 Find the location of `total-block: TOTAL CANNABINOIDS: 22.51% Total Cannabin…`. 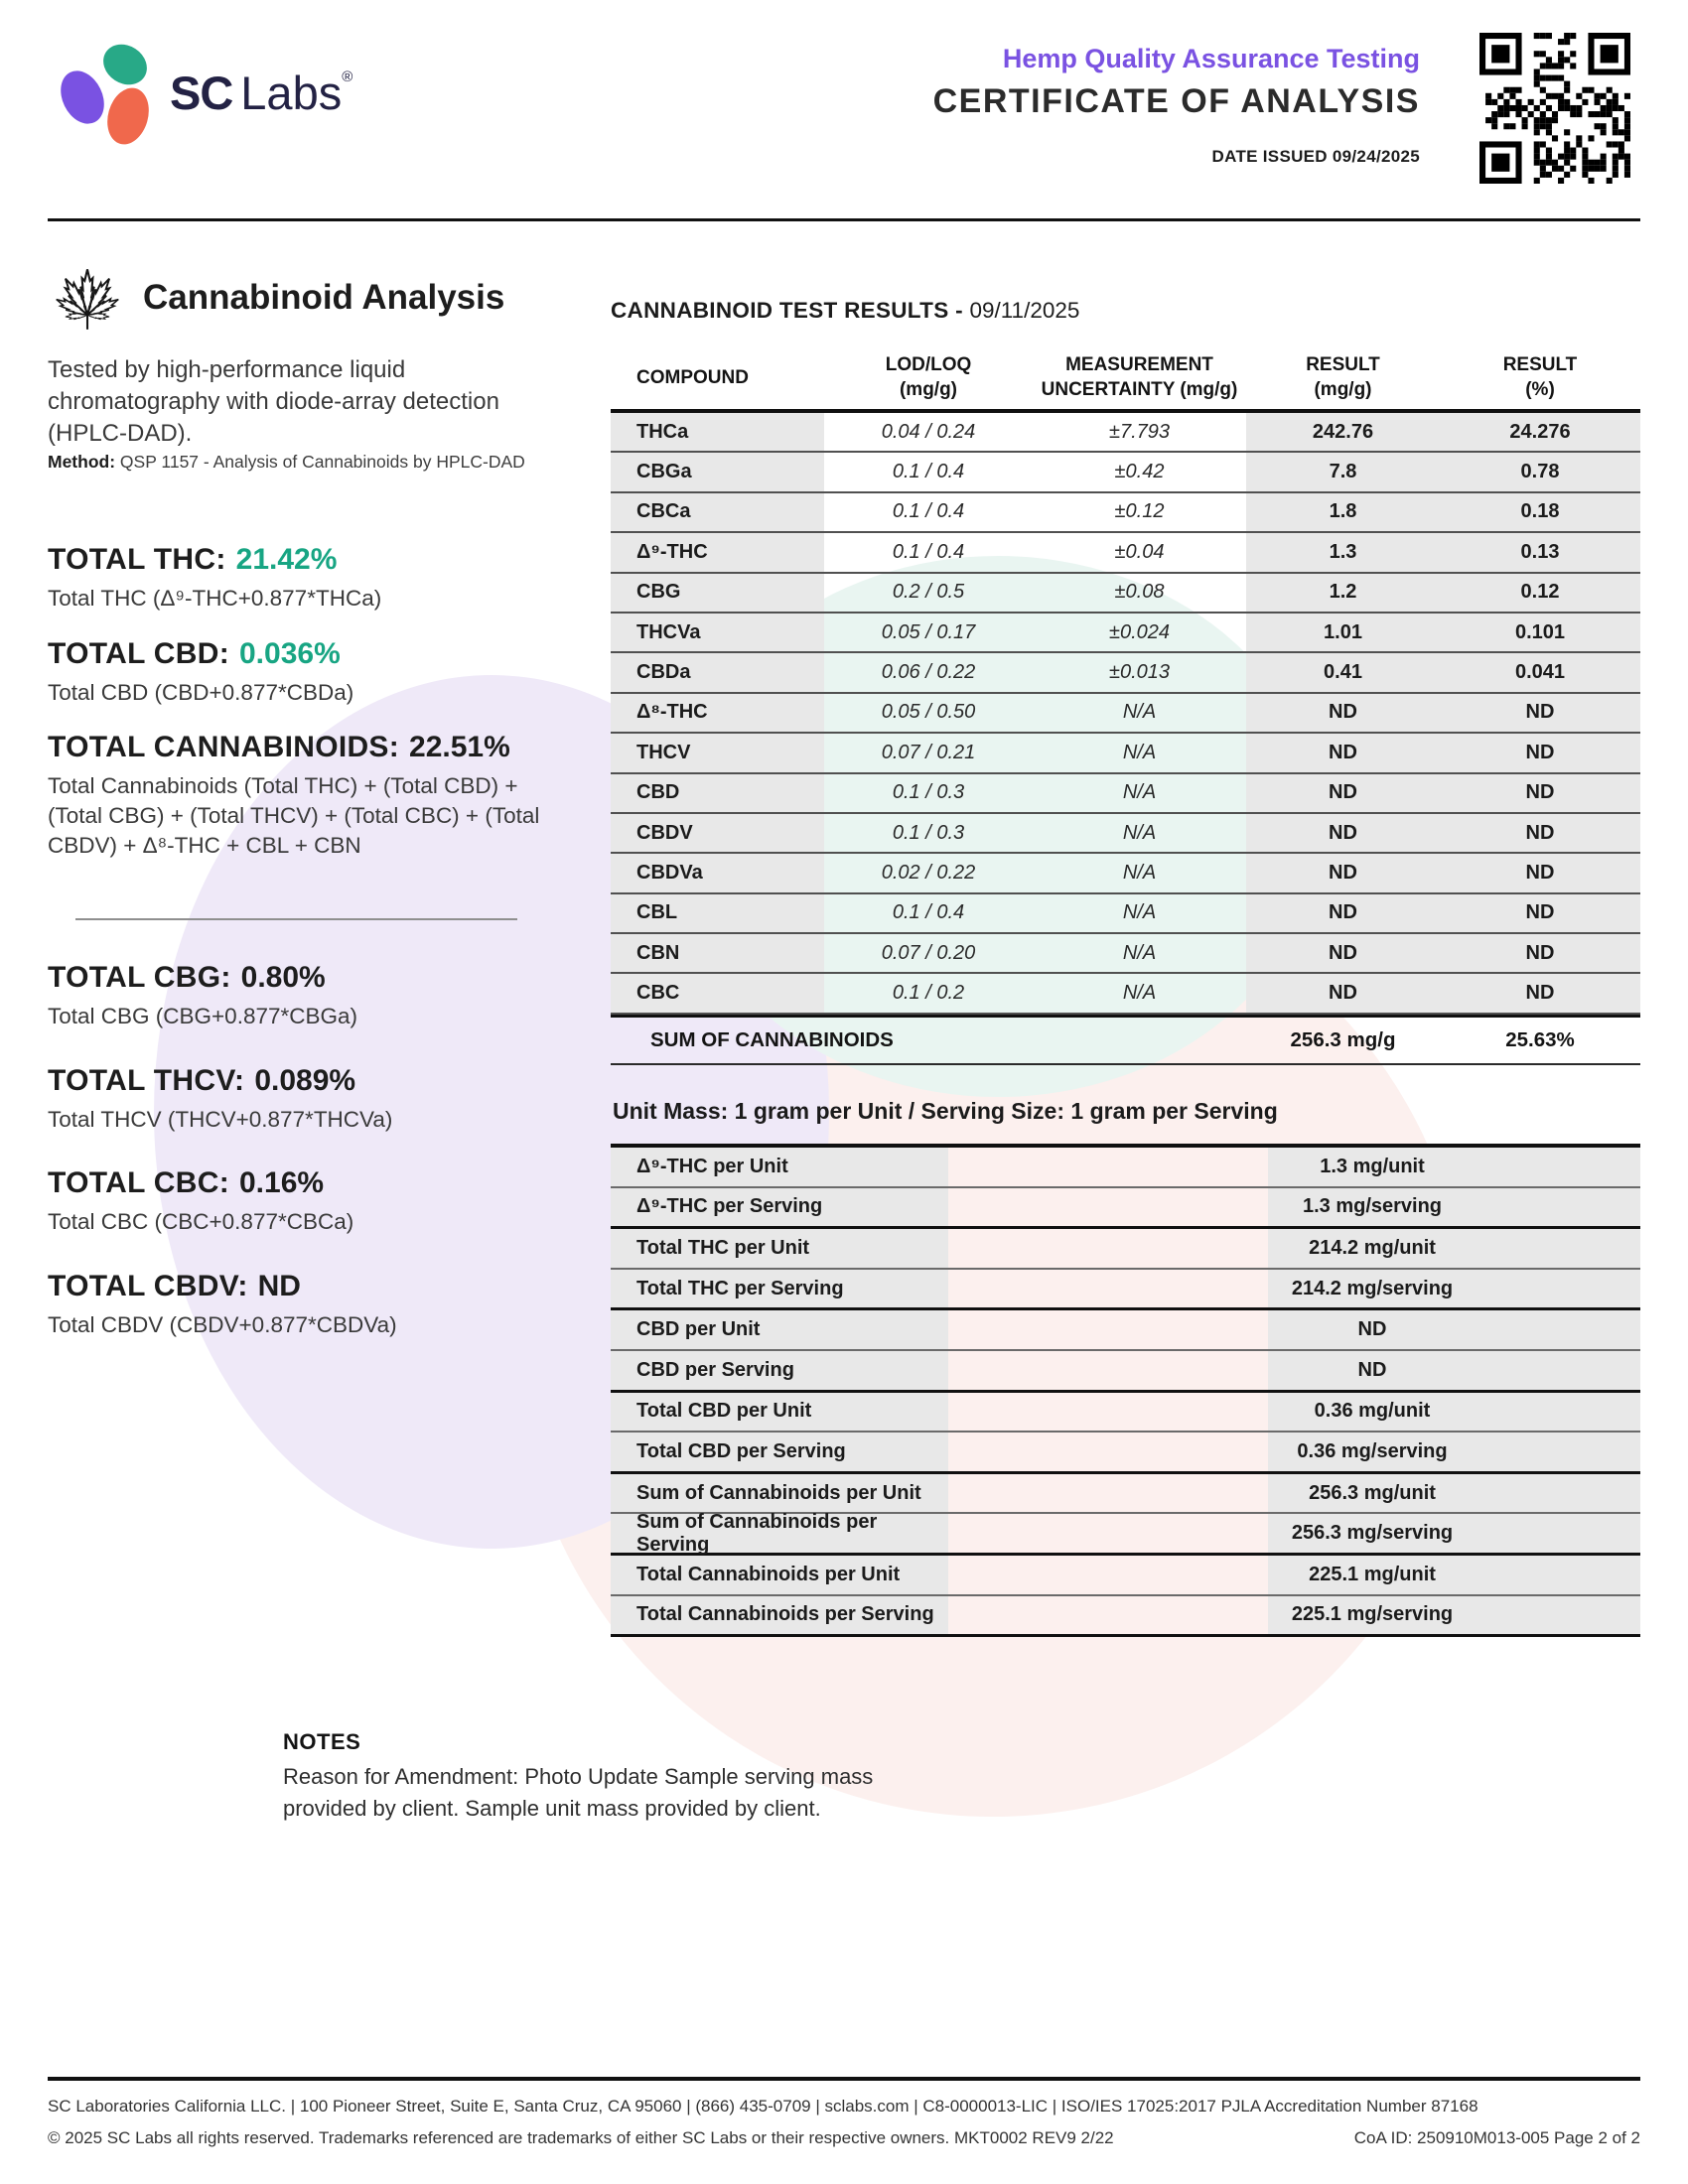

total-block: TOTAL CANNABINOIDS: 22.51% Total Cannabin… is located at coordinates (303, 795).